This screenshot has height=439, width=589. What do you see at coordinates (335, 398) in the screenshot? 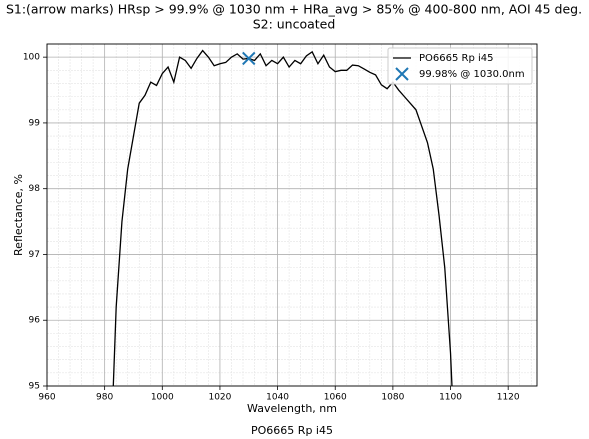
I see `x-tick-label: 1060` at bounding box center [335, 398].